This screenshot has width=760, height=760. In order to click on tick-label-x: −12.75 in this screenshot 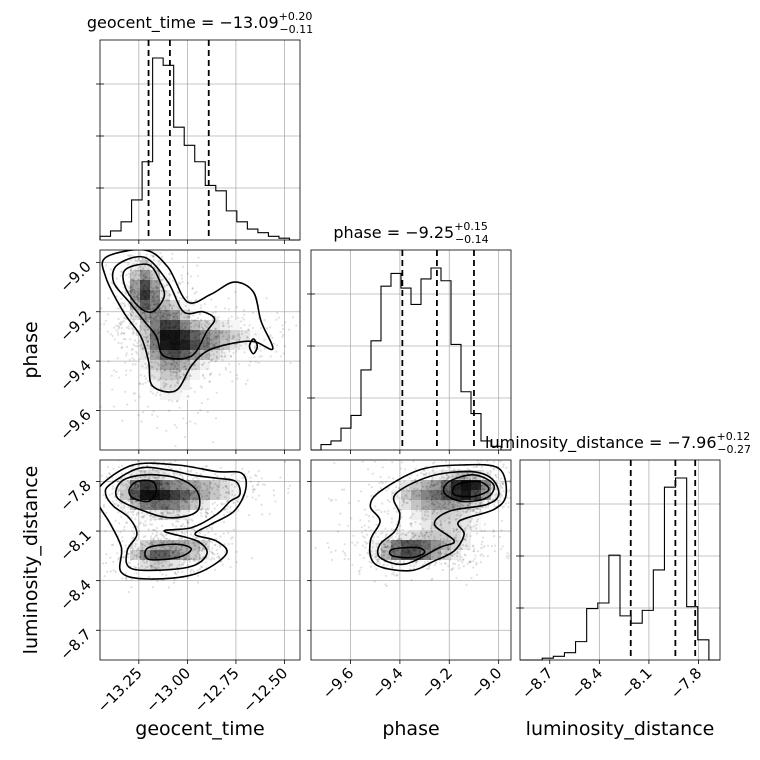, I will do `click(217, 690)`.